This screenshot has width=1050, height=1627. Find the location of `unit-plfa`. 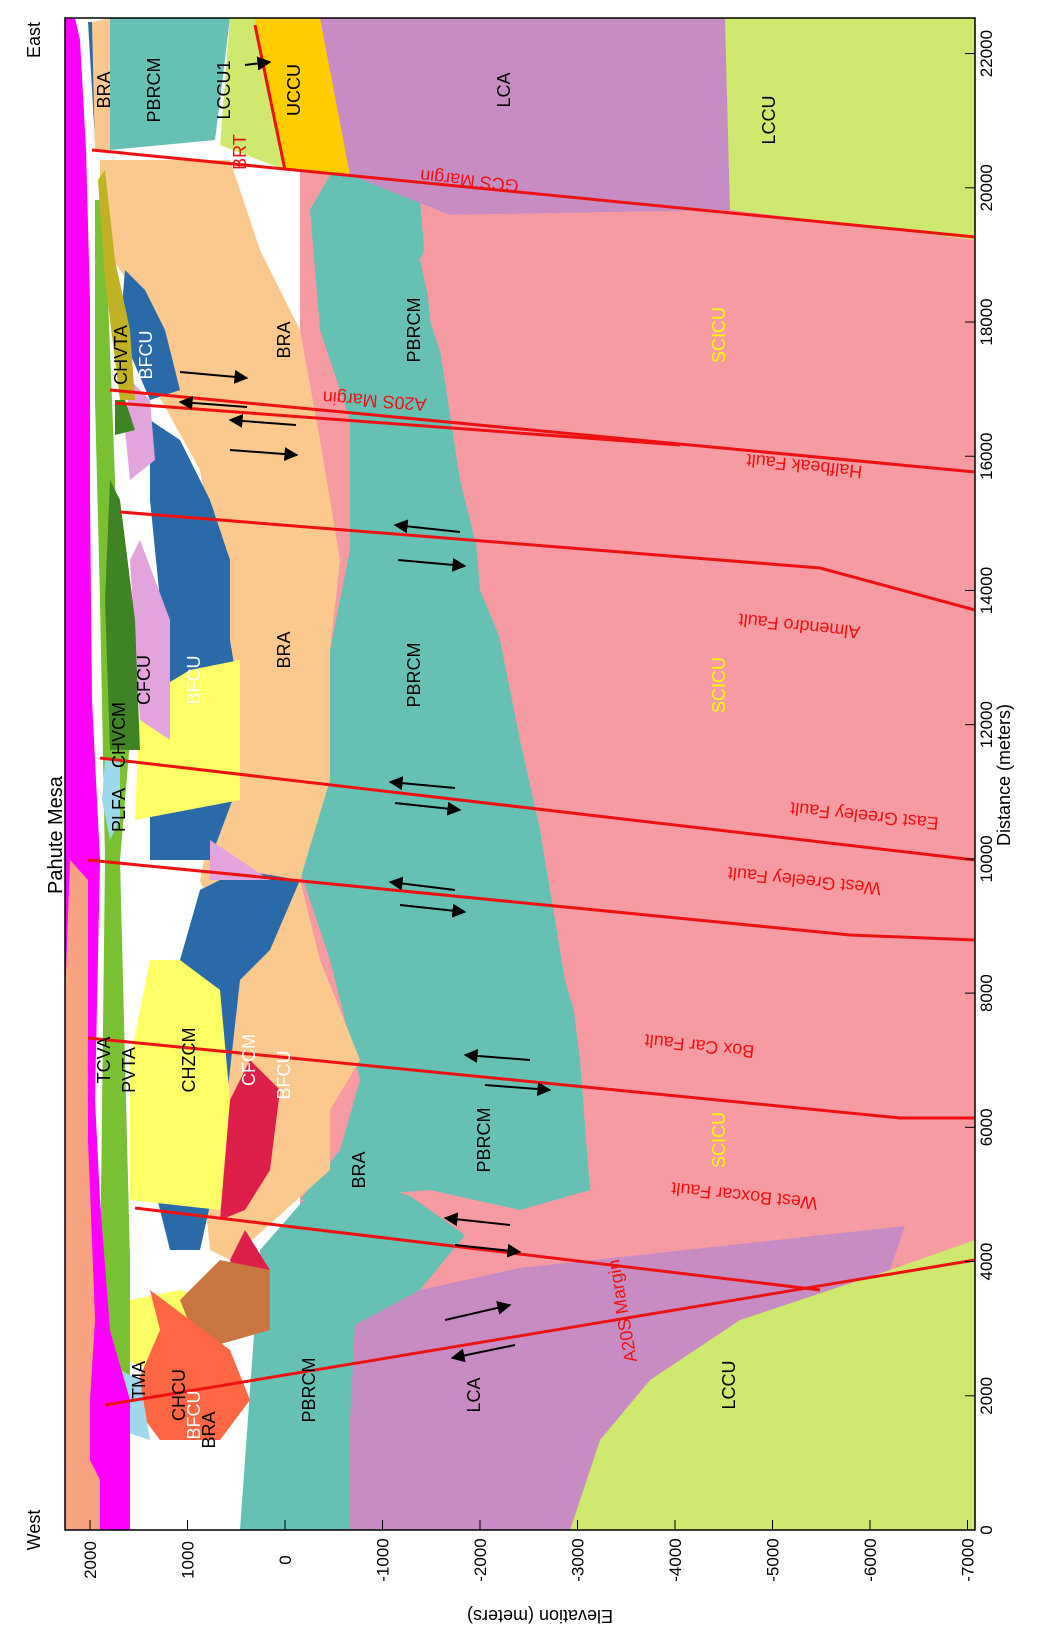

unit-plfa is located at coordinates (111, 800).